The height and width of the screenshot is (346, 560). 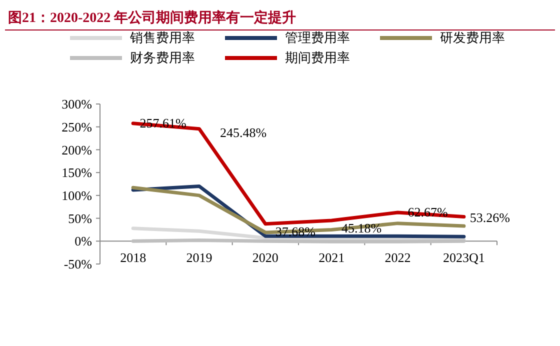 I want to click on legend-label: 研发费用率, so click(x=472, y=37).